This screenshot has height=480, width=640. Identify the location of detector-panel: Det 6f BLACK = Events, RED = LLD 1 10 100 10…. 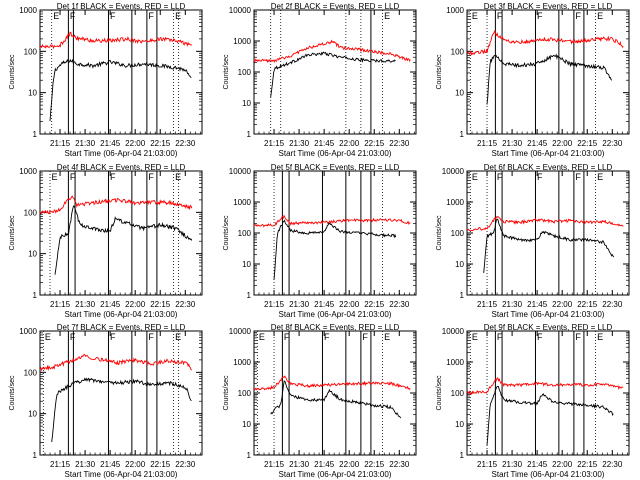
(533, 241).